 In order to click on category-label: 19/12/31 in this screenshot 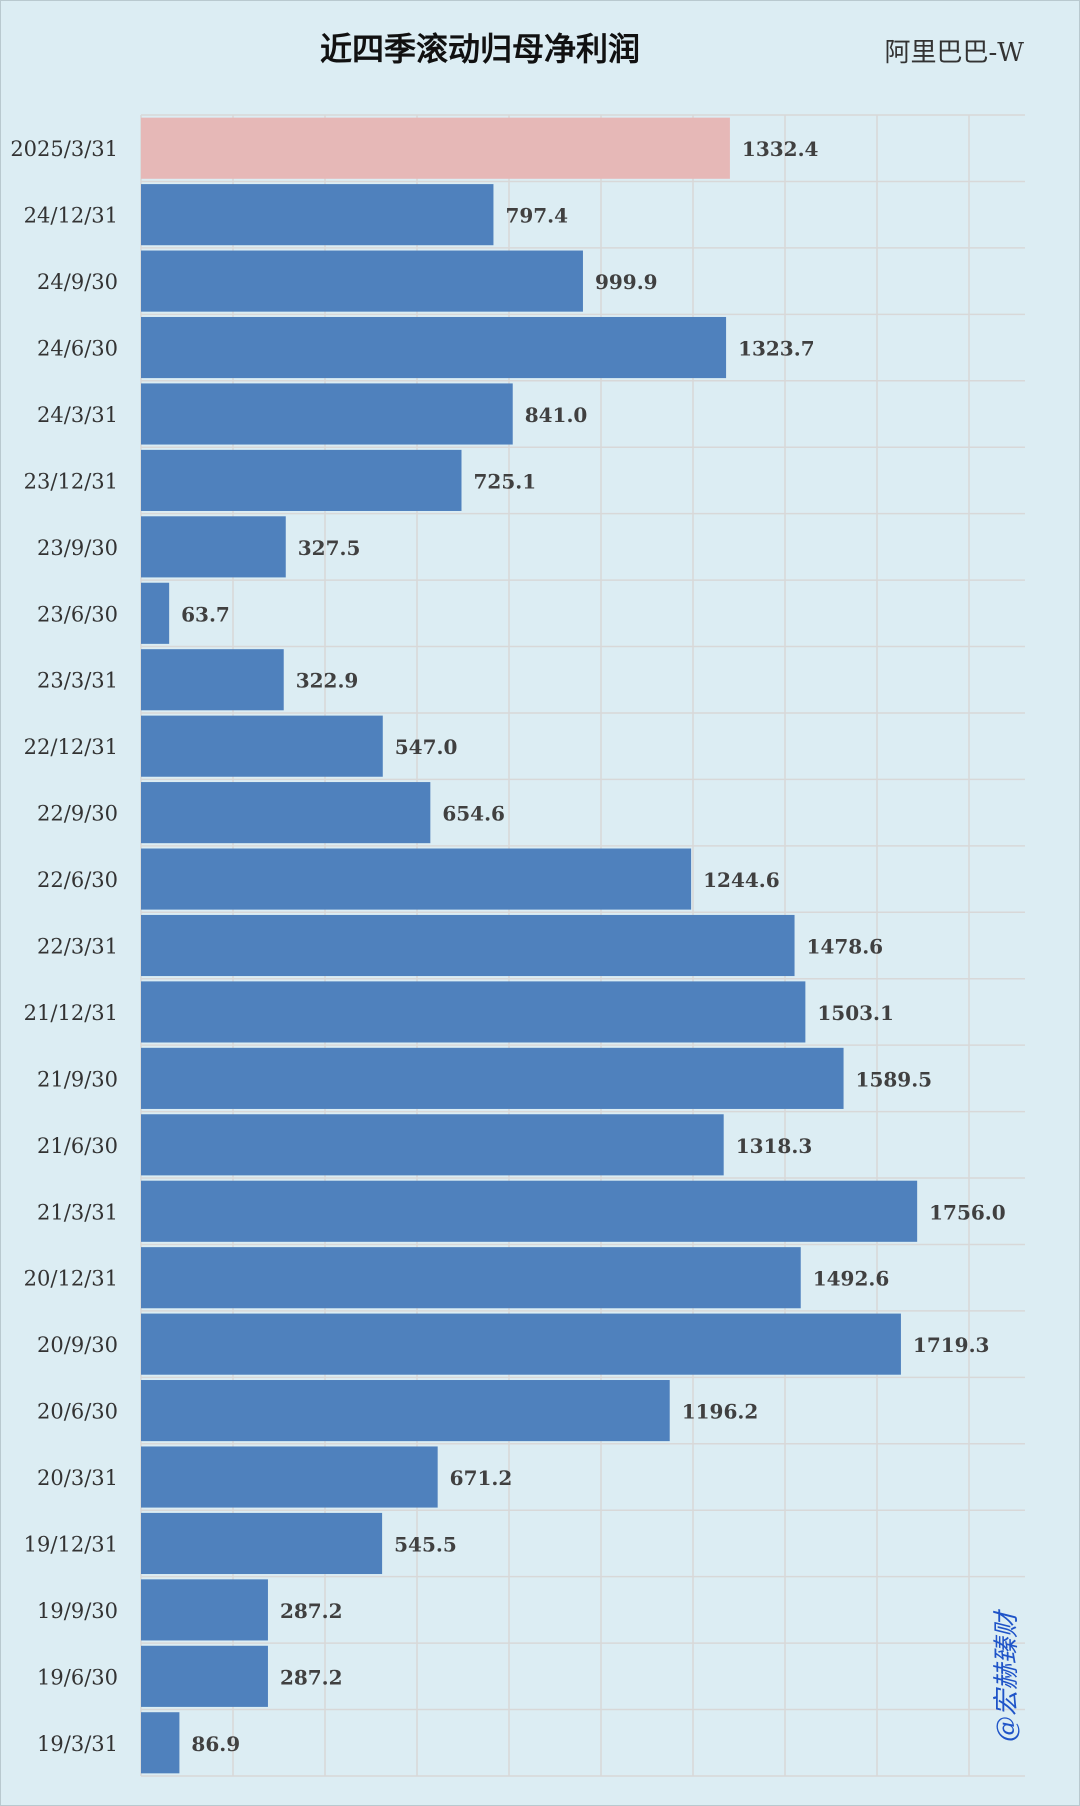, I will do `click(71, 1544)`.